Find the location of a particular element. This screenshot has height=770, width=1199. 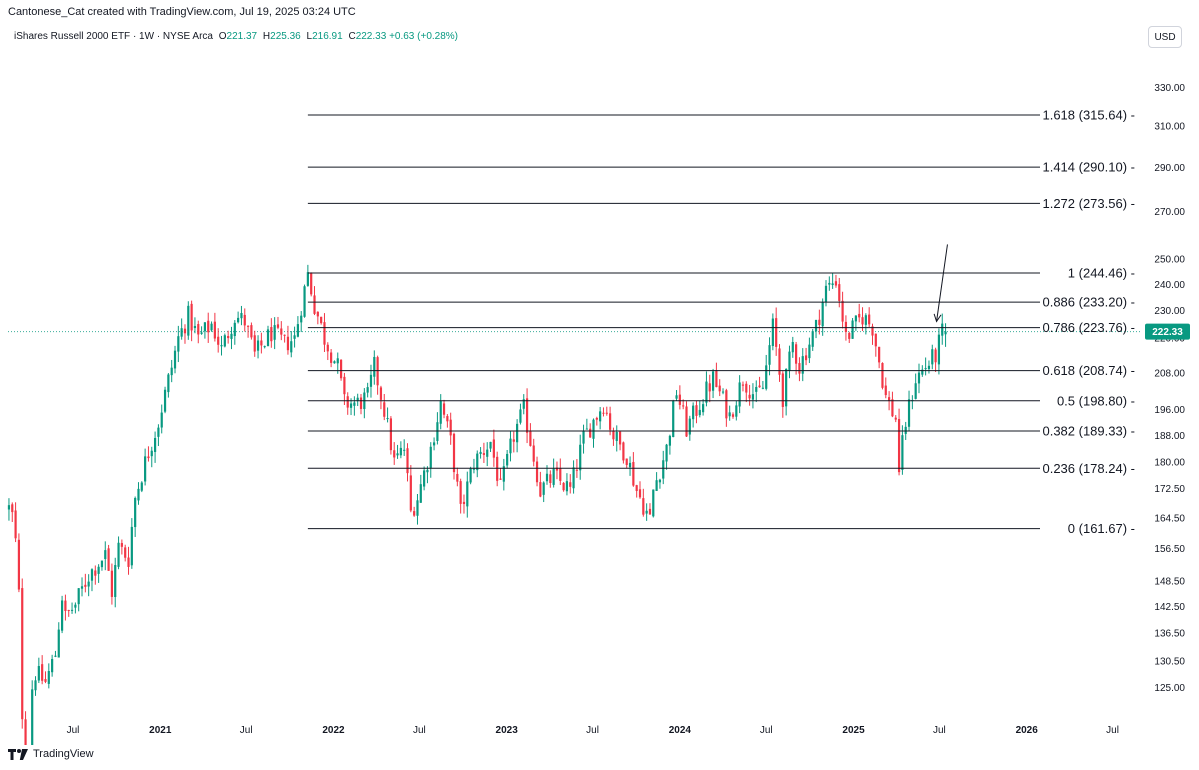

price-axis-tick: 164.50 is located at coordinates (1169, 518).